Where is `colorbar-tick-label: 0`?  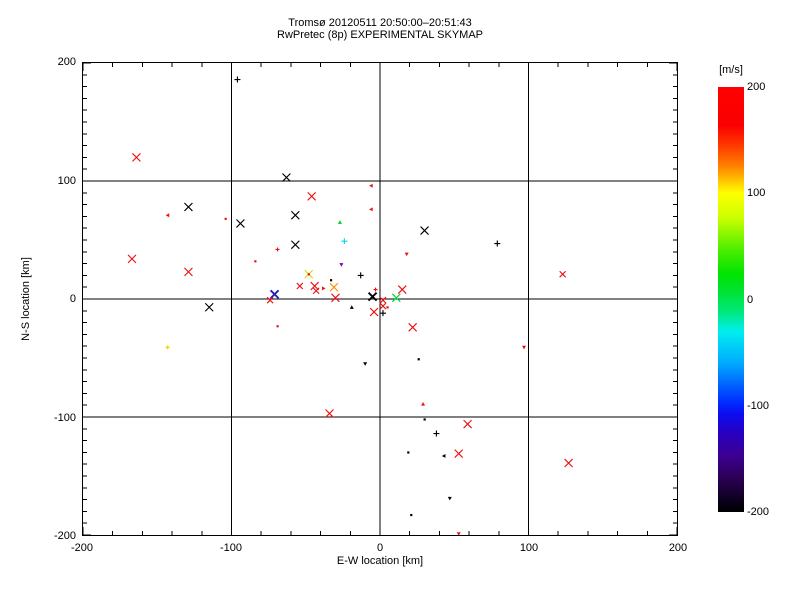
colorbar-tick-label: 0 is located at coordinates (750, 299).